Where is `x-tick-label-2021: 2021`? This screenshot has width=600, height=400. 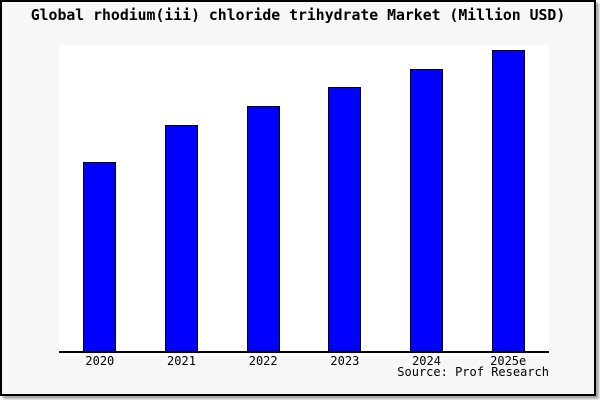 x-tick-label-2021: 2021 is located at coordinates (181, 361).